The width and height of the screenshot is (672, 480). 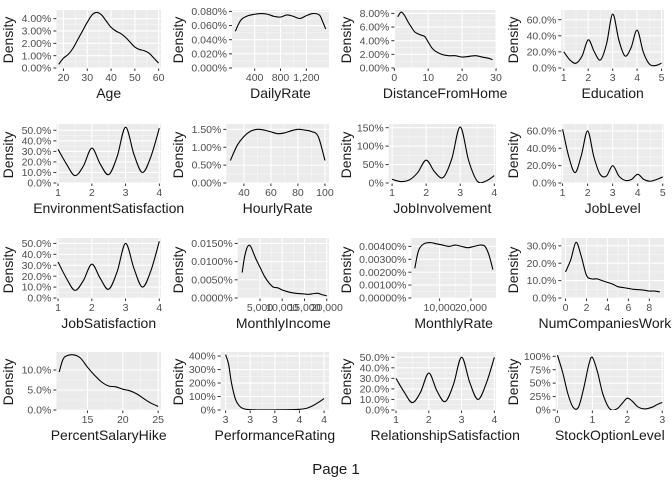 I want to click on y-tick-label: 0.0000%, so click(x=211, y=299).